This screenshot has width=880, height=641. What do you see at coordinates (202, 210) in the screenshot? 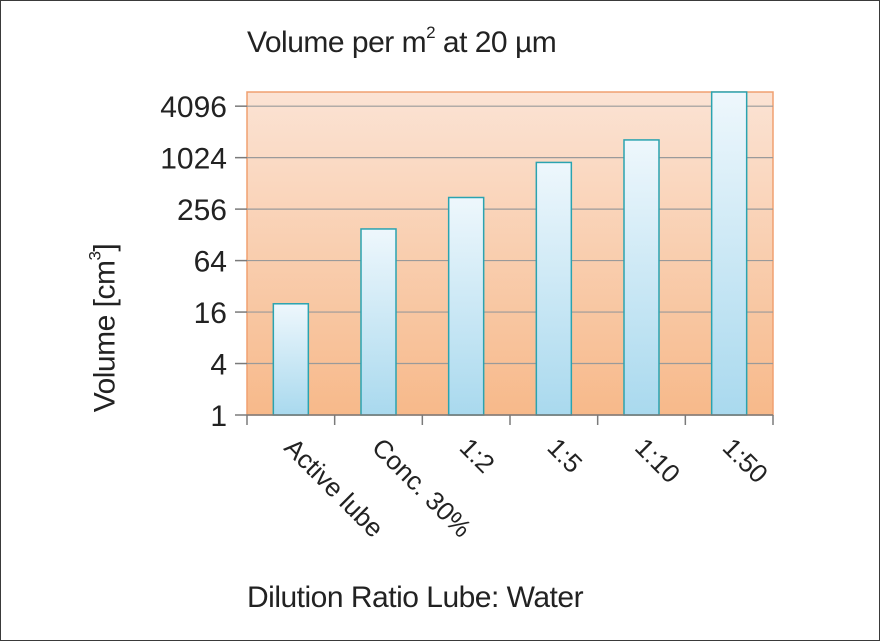
I see `y-tick-label: 256` at bounding box center [202, 210].